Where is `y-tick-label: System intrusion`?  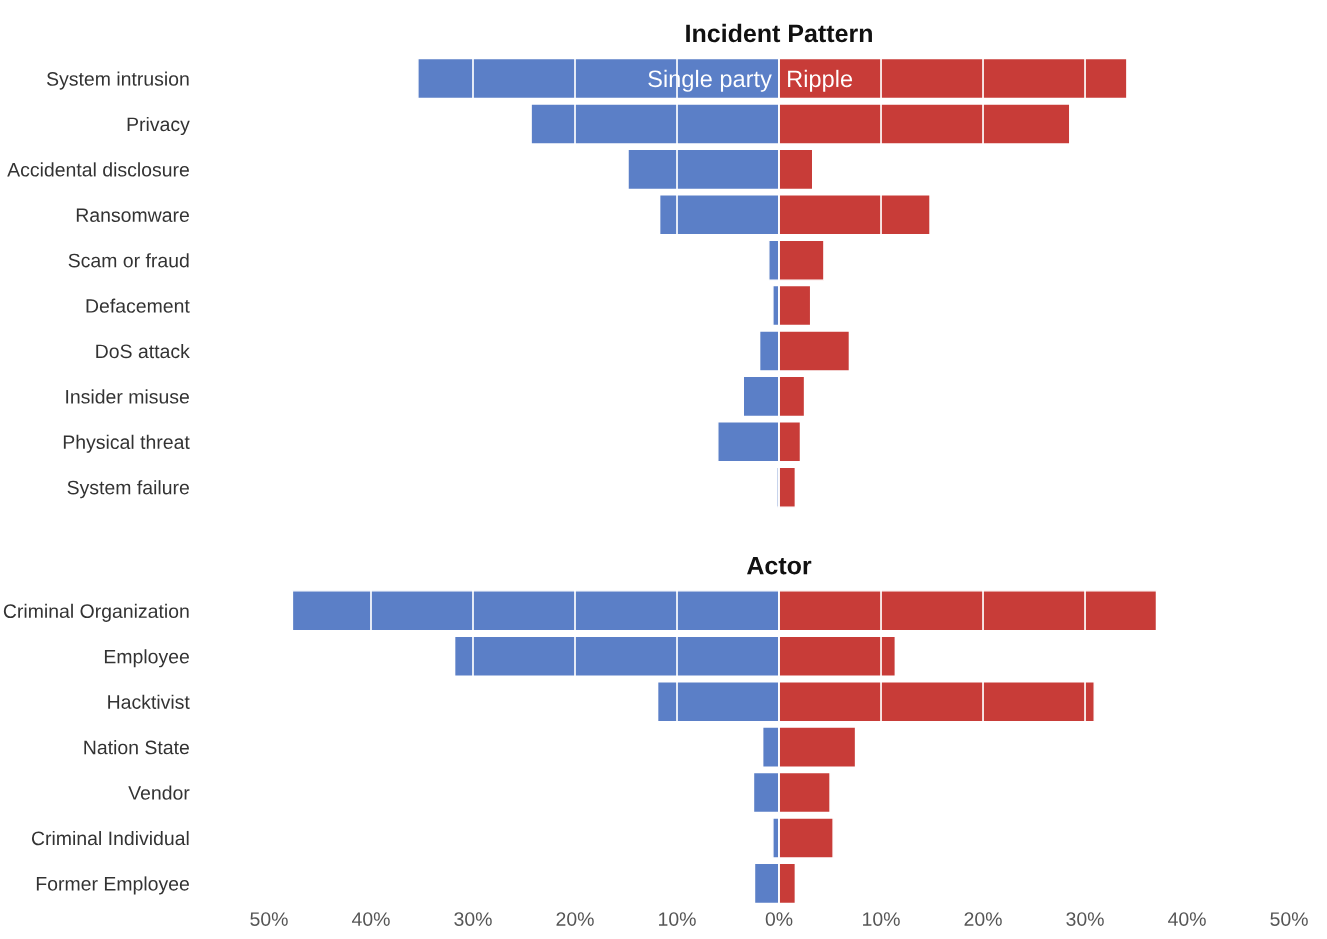
y-tick-label: System intrusion is located at coordinates (117, 80).